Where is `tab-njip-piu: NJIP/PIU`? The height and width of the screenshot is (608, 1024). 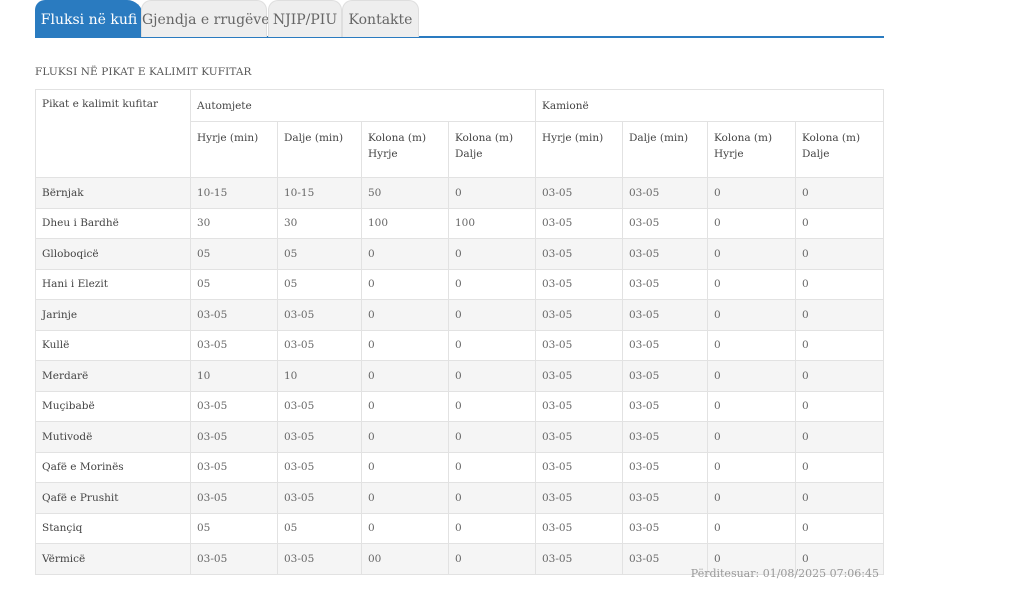
tab-njip-piu: NJIP/PIU is located at coordinates (305, 18).